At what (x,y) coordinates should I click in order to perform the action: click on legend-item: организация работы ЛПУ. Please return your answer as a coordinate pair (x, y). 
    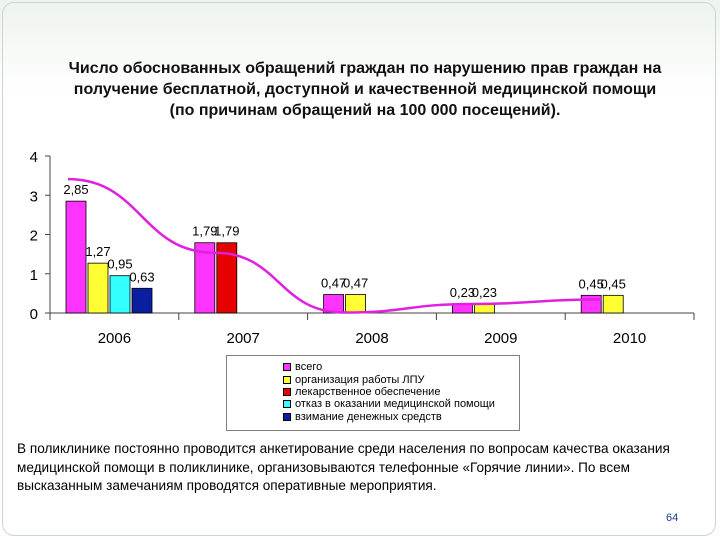
    Looking at the image, I should click on (401, 379).